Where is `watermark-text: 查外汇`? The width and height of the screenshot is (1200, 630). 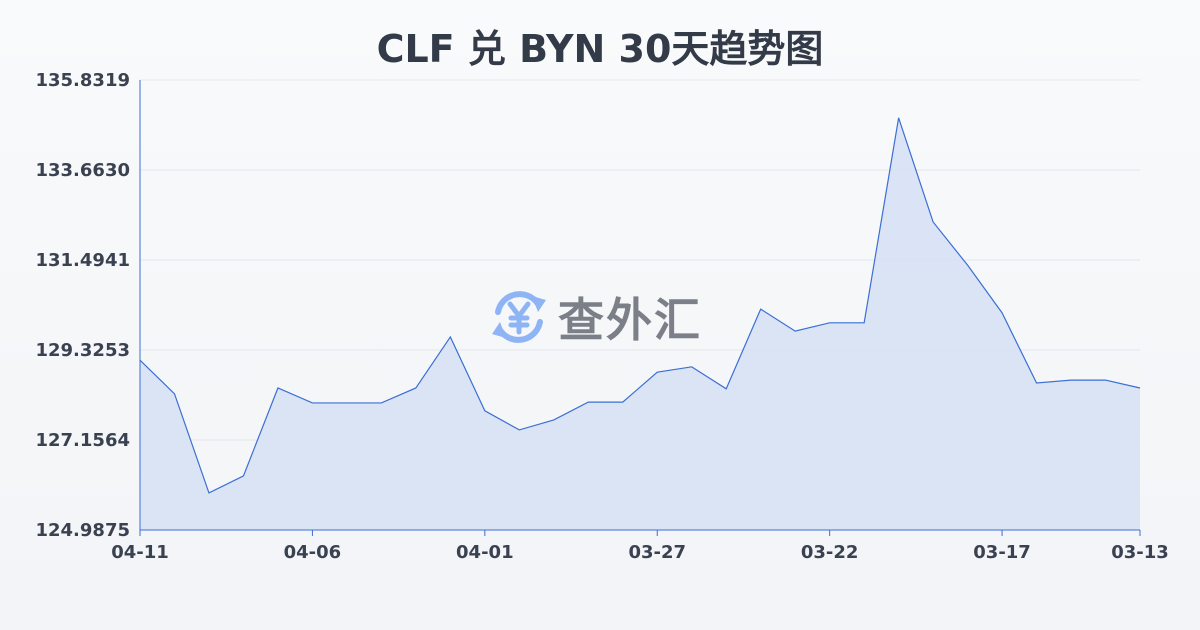
watermark-text: 查外汇 is located at coordinates (630, 320).